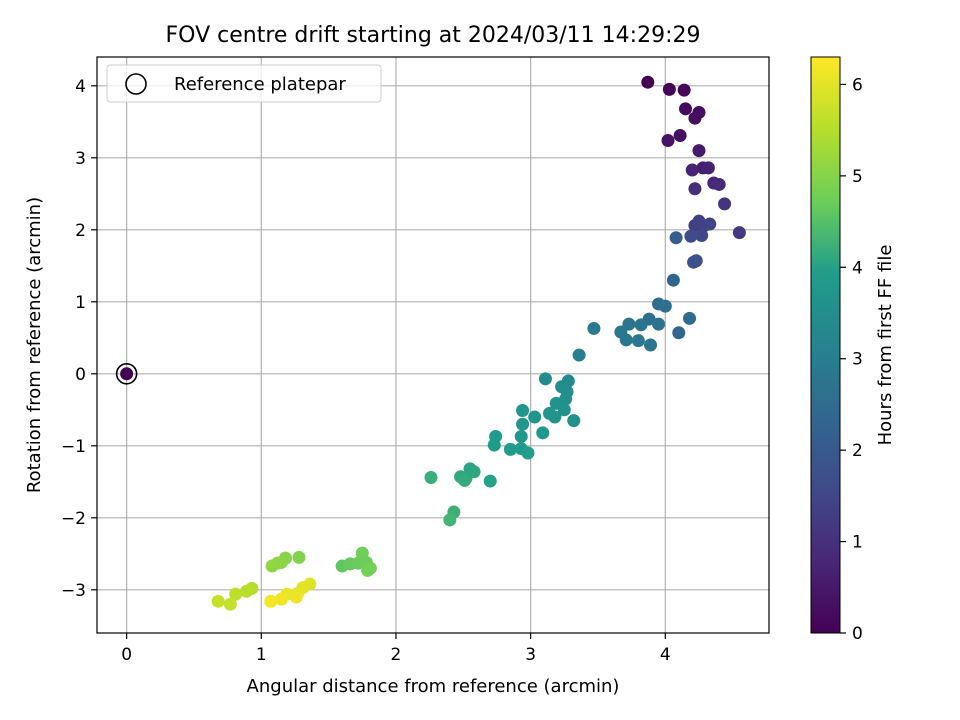  I want to click on colorbar-tick-label: 4, so click(857, 268).